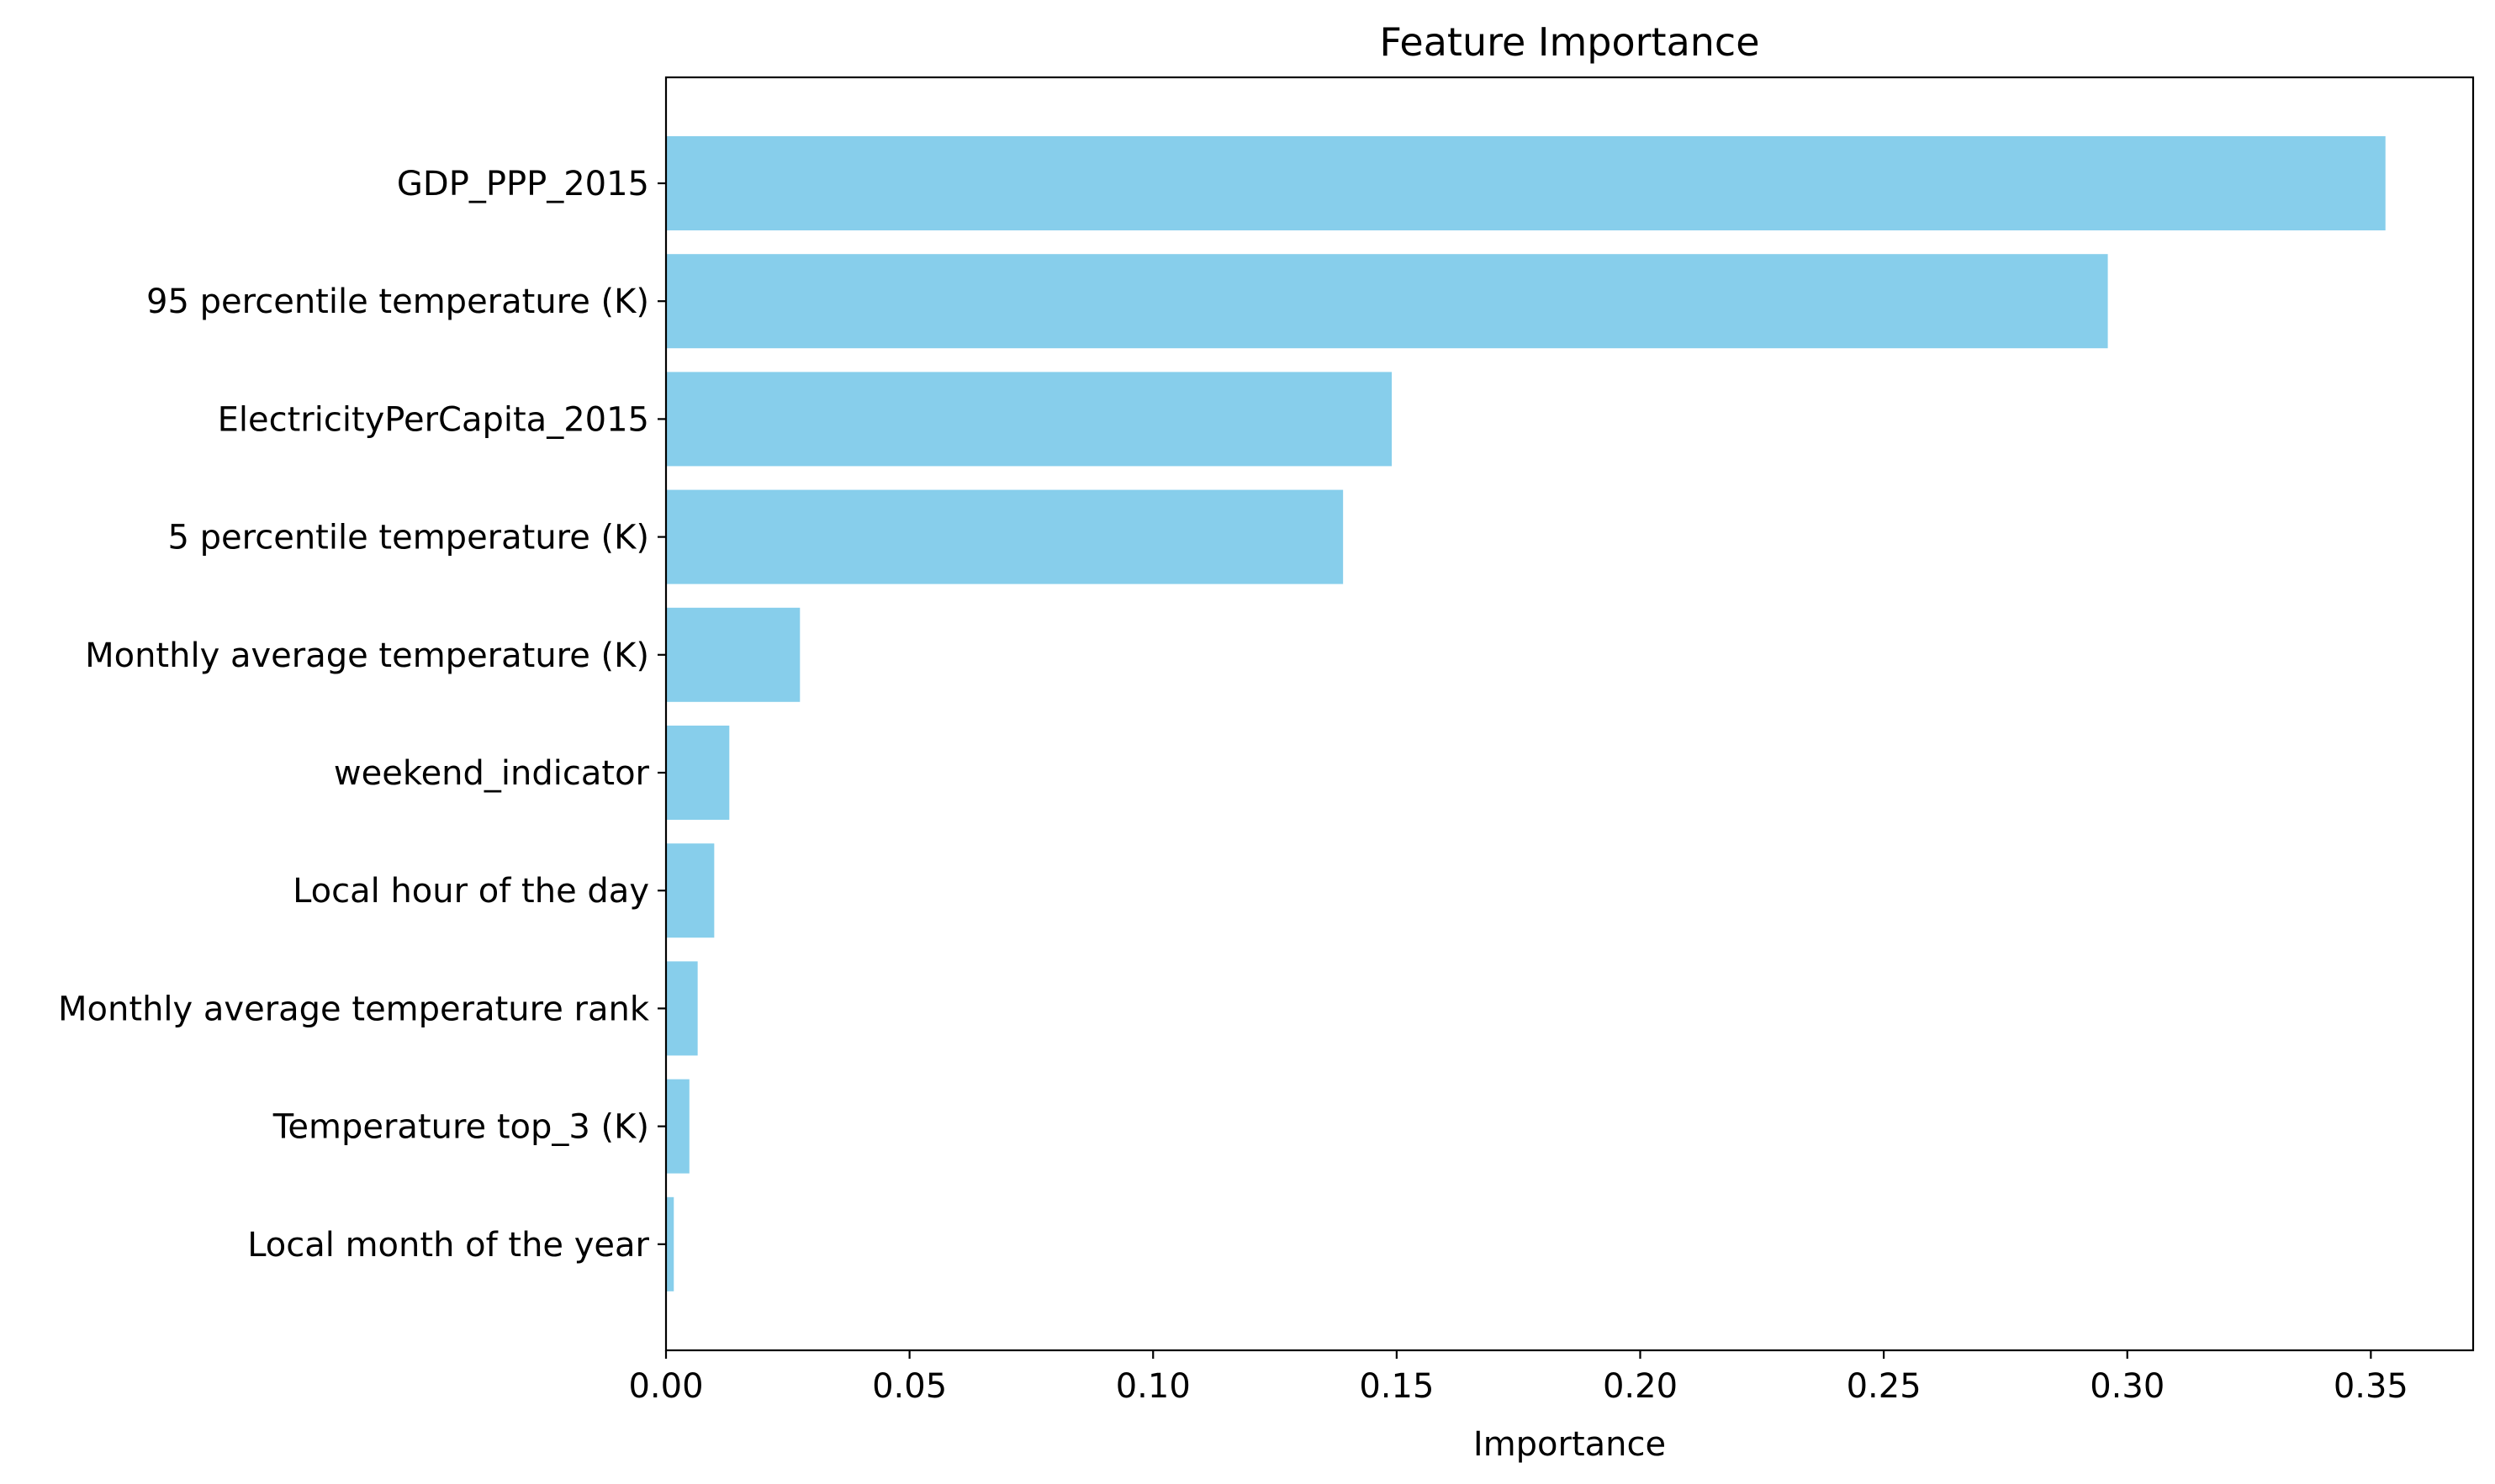 The image size is (2495, 1484). Describe the element at coordinates (909, 1386) in the screenshot. I see `x-tick-label: 0.05` at that location.